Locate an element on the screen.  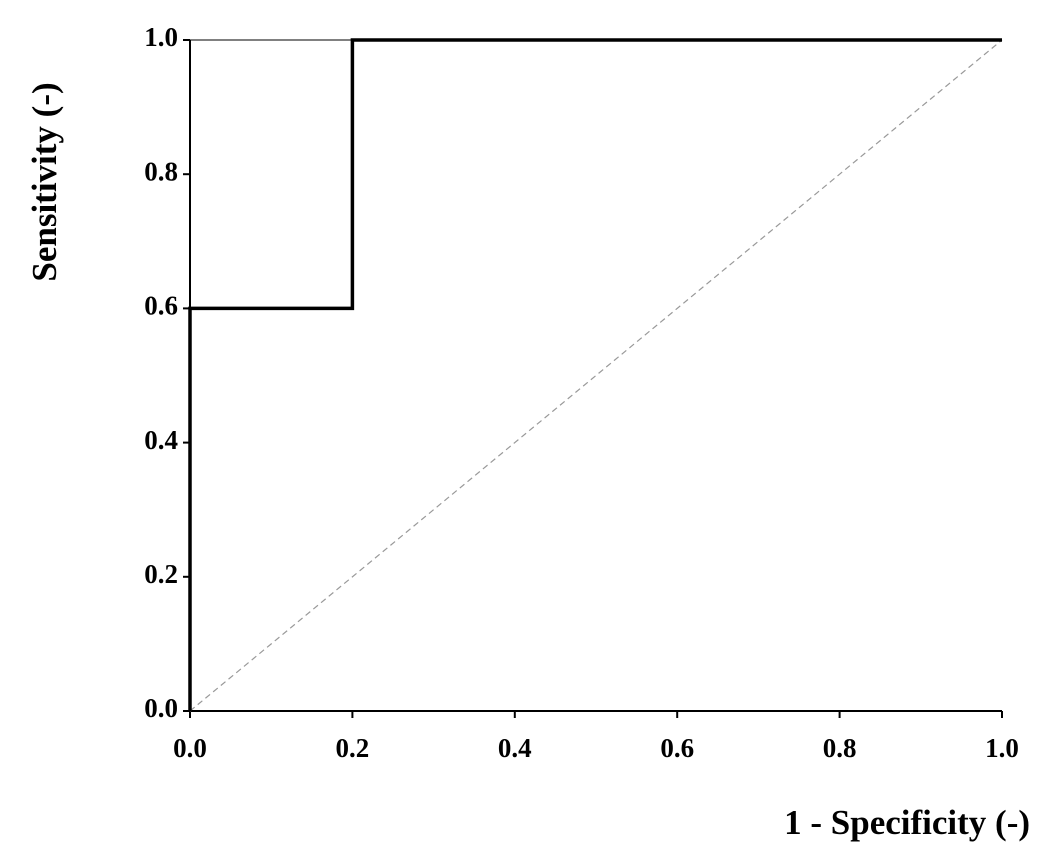
x-tick-label: 0.8 is located at coordinates (840, 748).